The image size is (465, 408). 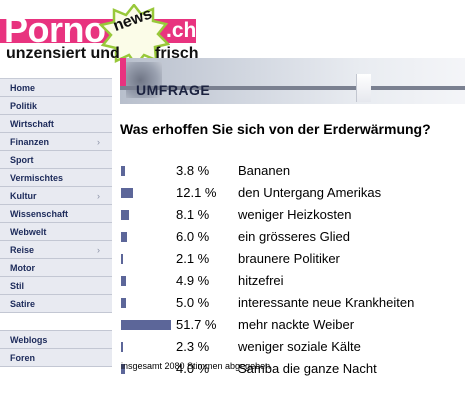 I want to click on poll-result-row: 2.1 % braunere Politiker, so click(x=292, y=259).